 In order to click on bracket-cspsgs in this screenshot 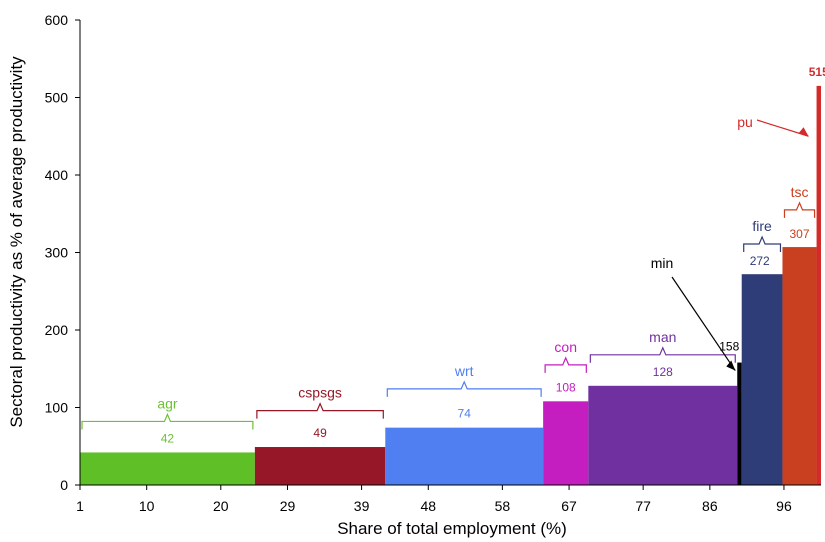, I will do `click(320, 410)`.